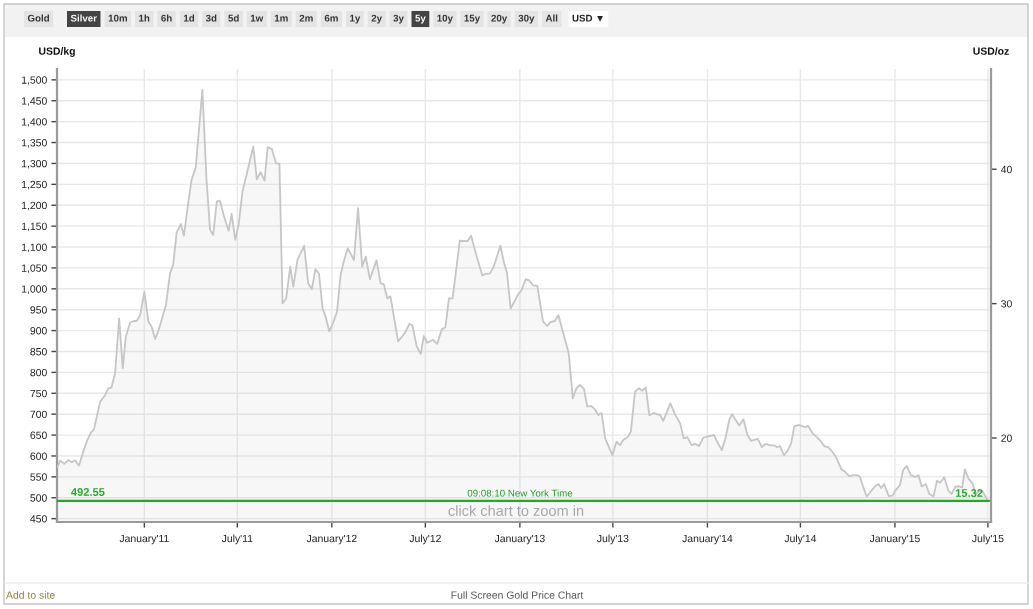 This screenshot has height=609, width=1033. I want to click on text: 10m, so click(117, 18).